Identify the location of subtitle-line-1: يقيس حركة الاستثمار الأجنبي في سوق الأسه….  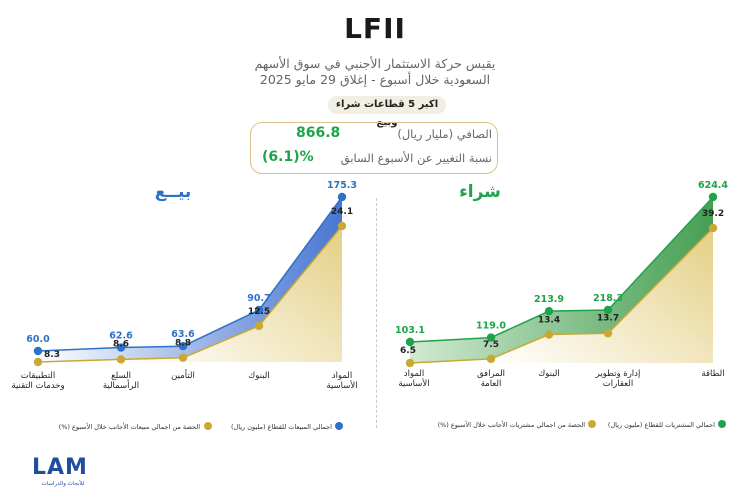
(375, 63).